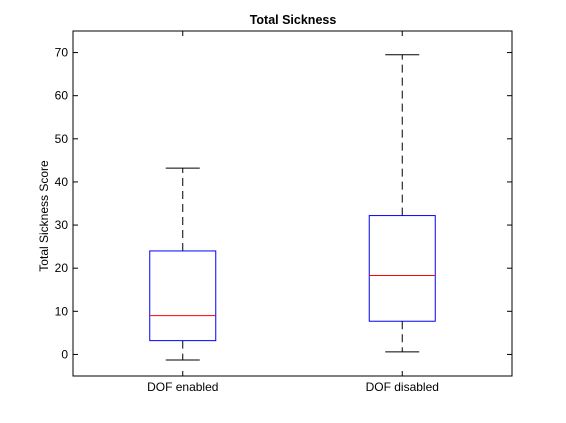 The width and height of the screenshot is (566, 423). What do you see at coordinates (44, 216) in the screenshot?
I see `y-axis-label: Total Sickness Score` at bounding box center [44, 216].